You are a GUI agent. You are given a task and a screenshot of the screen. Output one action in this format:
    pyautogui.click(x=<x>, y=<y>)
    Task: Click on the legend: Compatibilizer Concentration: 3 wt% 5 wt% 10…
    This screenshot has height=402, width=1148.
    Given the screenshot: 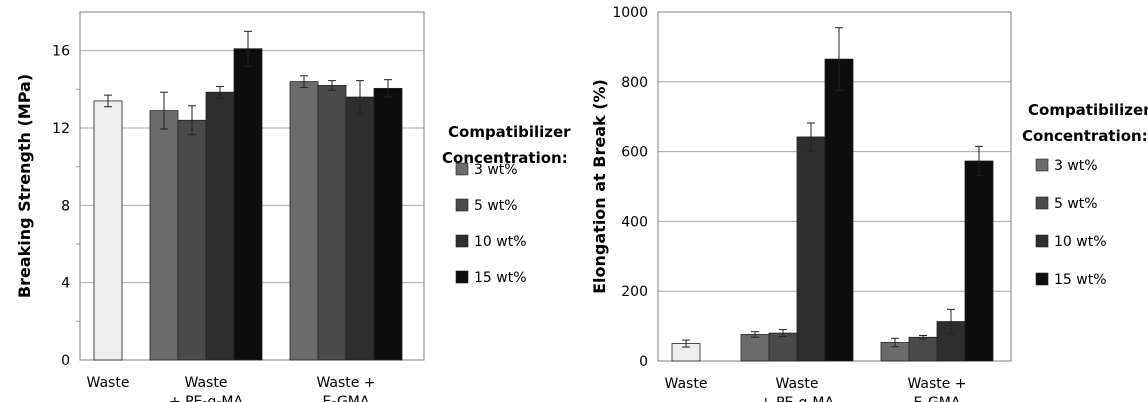 What is the action you would take?
    pyautogui.click(x=1085, y=194)
    